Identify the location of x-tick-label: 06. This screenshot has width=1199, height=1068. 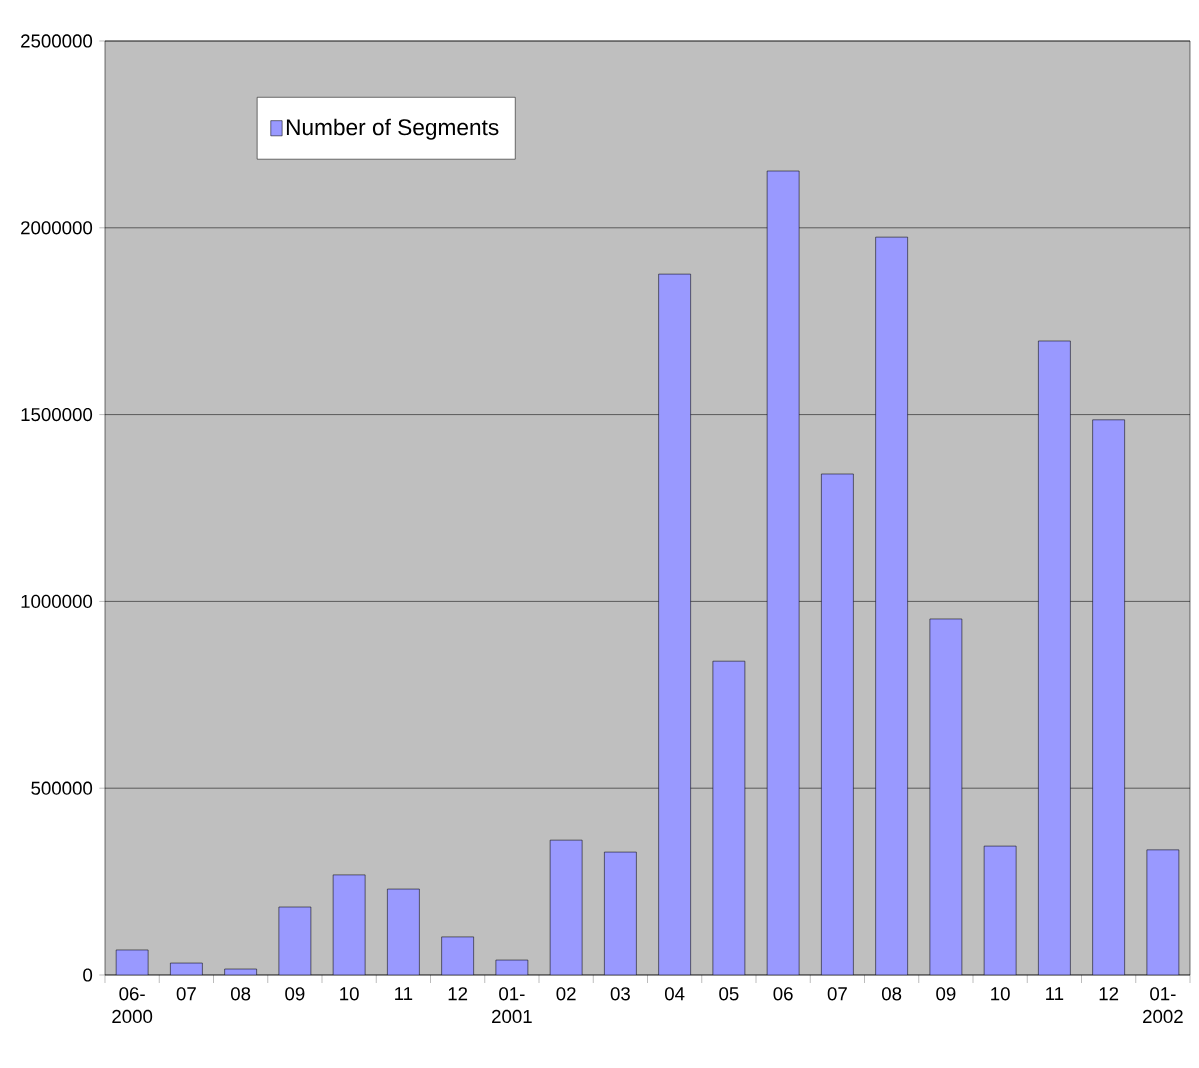
(783, 994).